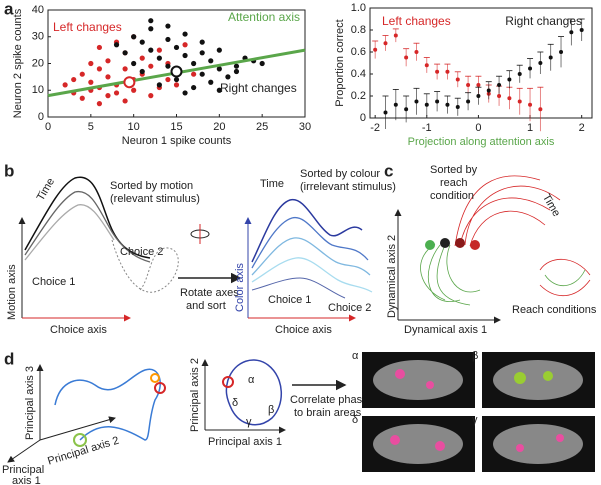 This screenshot has width=601, height=485. Describe the element at coordinates (530, 128) in the screenshot. I see `x-tick-label: 1` at that location.